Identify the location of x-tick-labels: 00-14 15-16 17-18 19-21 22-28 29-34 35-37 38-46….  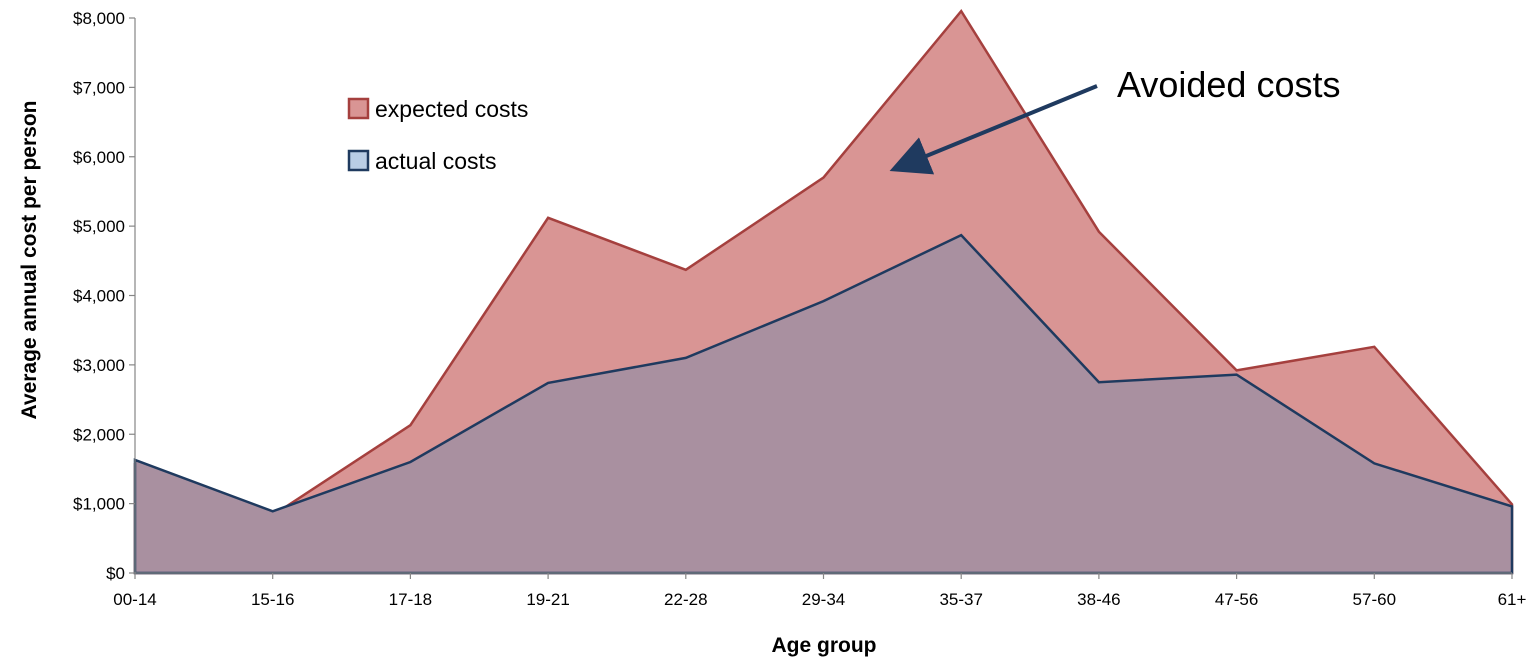
(819, 599).